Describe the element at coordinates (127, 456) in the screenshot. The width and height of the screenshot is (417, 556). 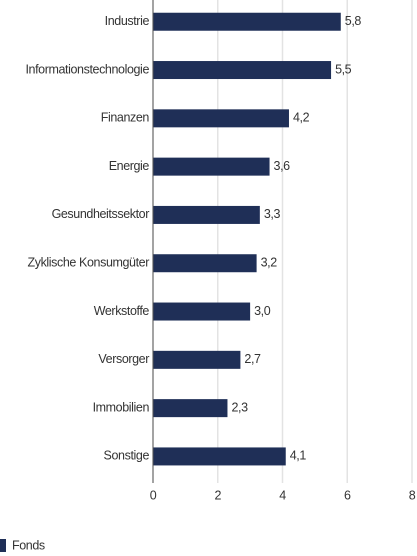
I see `y-tick-label: Sonstige` at that location.